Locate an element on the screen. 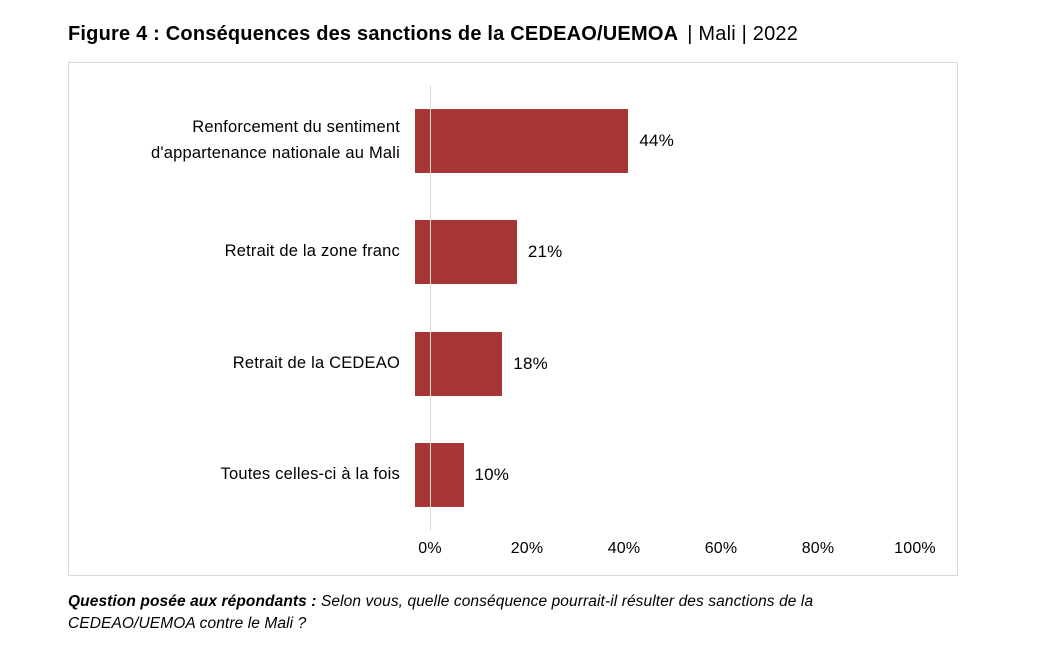  category-label: Retrait de la zone franc is located at coordinates (312, 251).